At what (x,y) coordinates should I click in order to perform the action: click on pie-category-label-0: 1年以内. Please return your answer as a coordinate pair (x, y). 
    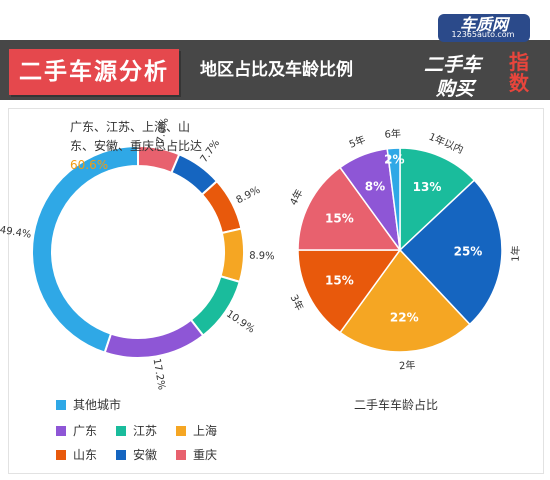
    Looking at the image, I should click on (446, 143).